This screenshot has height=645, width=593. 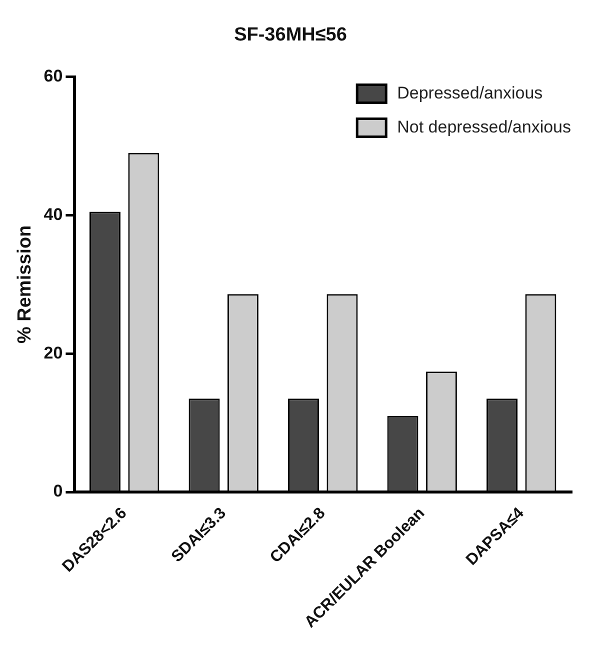 What do you see at coordinates (53, 76) in the screenshot?
I see `y-tick-label: 60` at bounding box center [53, 76].